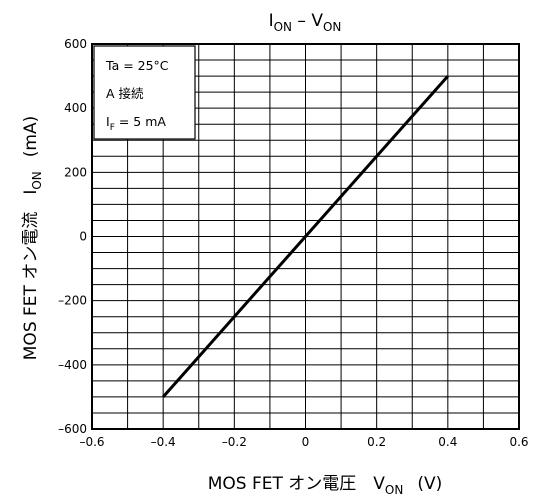 The width and height of the screenshot is (540, 503). I want to click on condition-connection: A 接続, so click(125, 93).